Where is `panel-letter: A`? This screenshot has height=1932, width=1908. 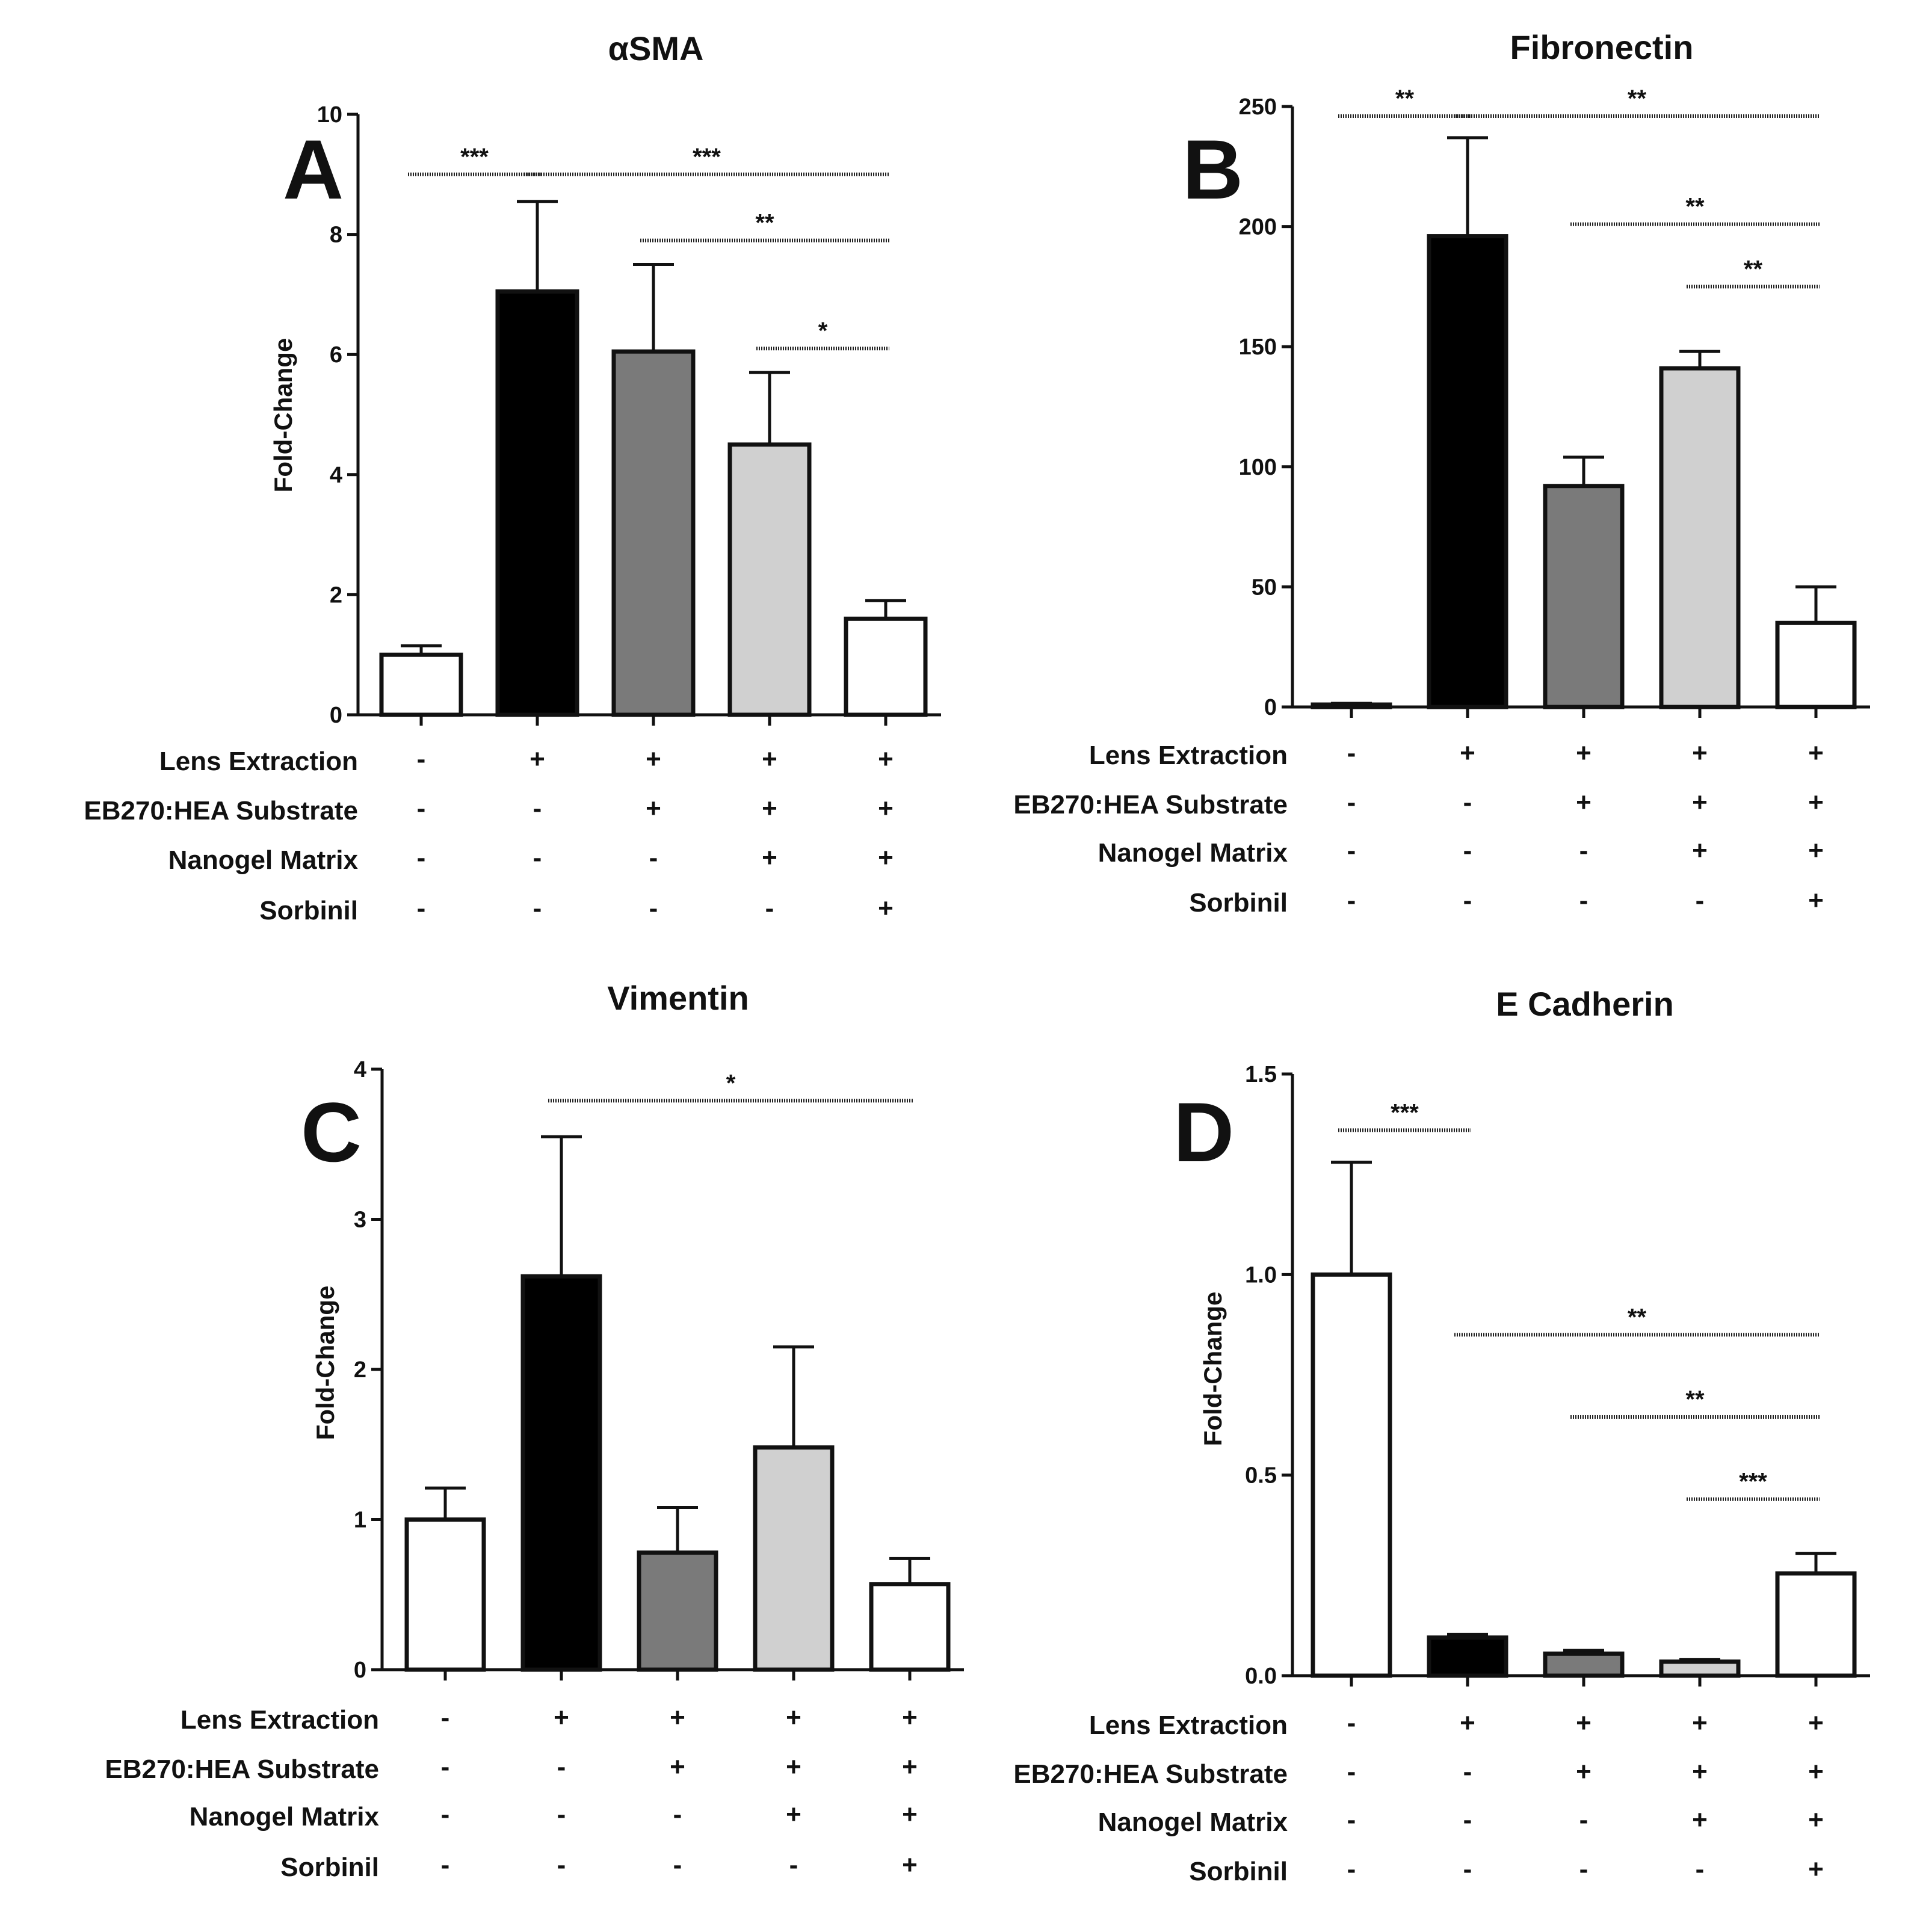 panel-letter: A is located at coordinates (313, 169).